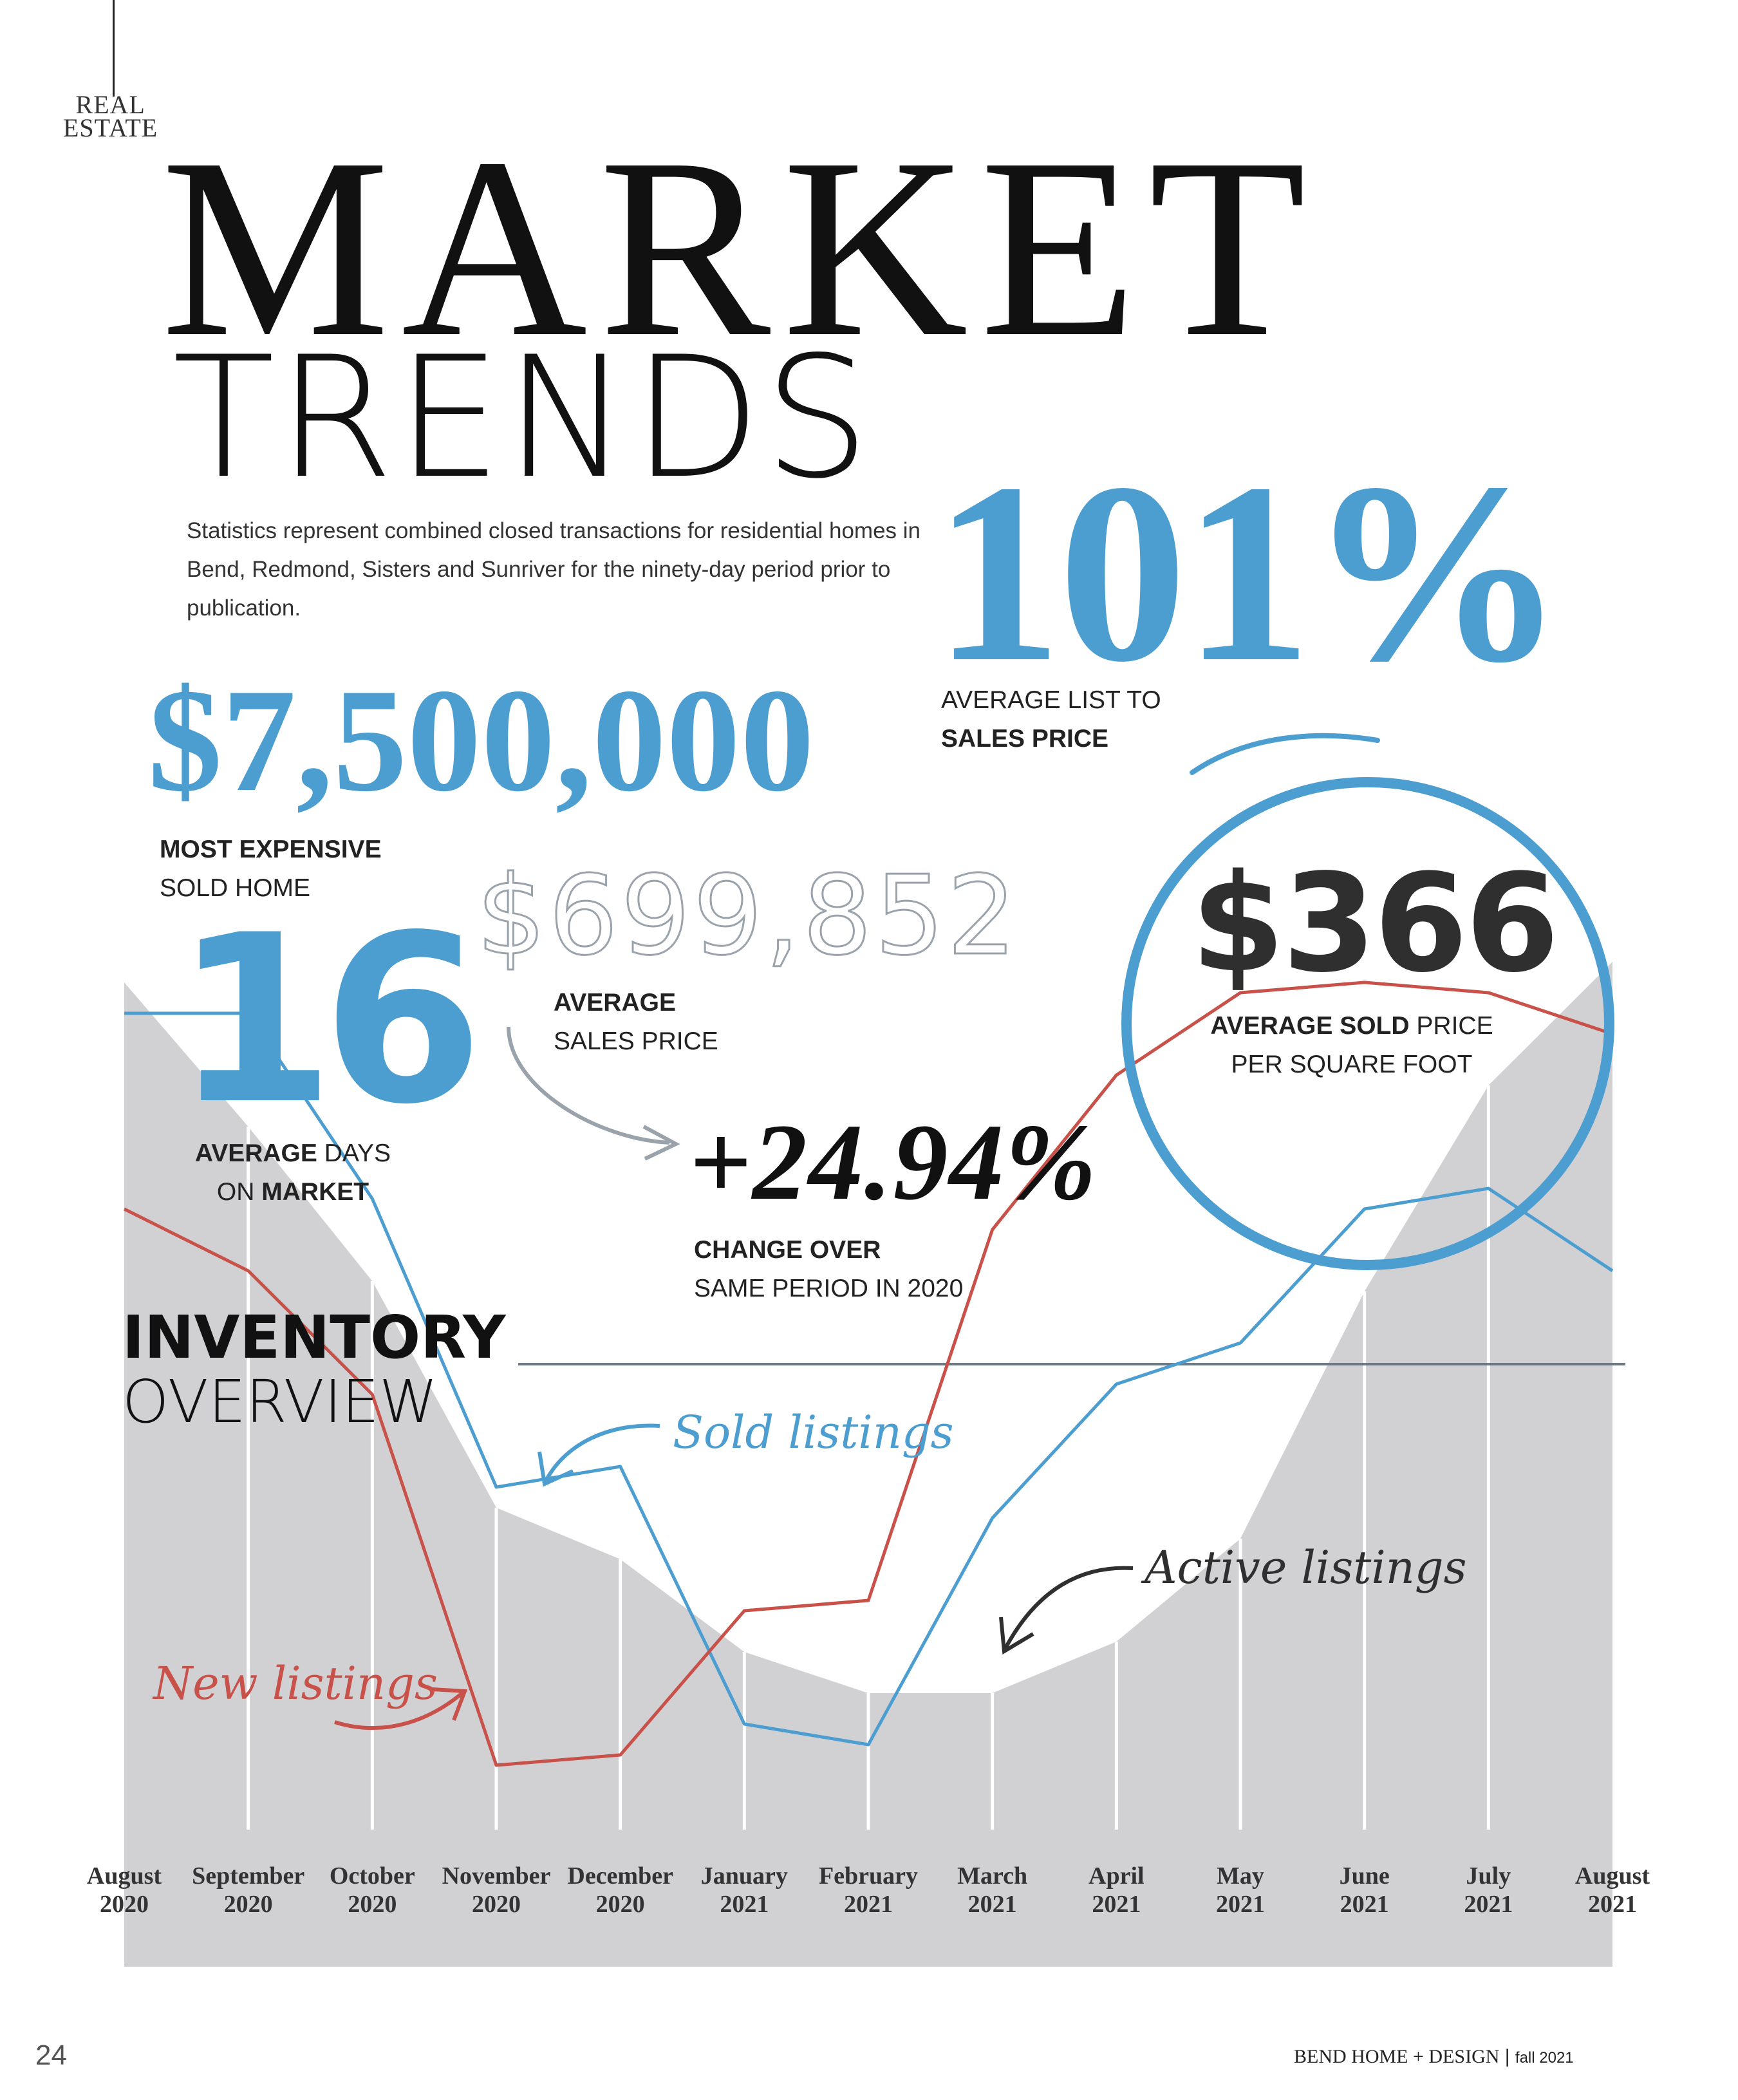  I want to click on section-label-line1: REAL, so click(110, 104).